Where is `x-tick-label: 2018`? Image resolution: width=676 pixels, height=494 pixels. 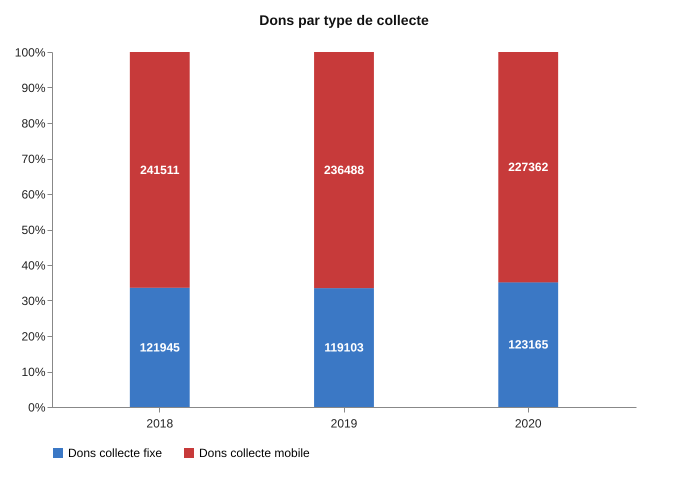
x-tick-label: 2018 is located at coordinates (160, 423).